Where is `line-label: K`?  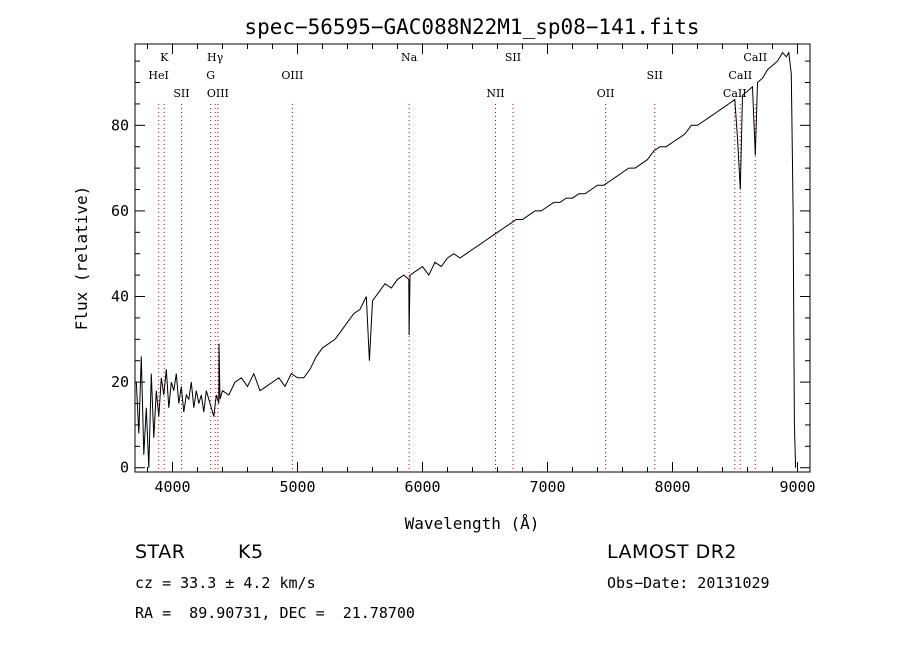
line-label: K is located at coordinates (164, 57).